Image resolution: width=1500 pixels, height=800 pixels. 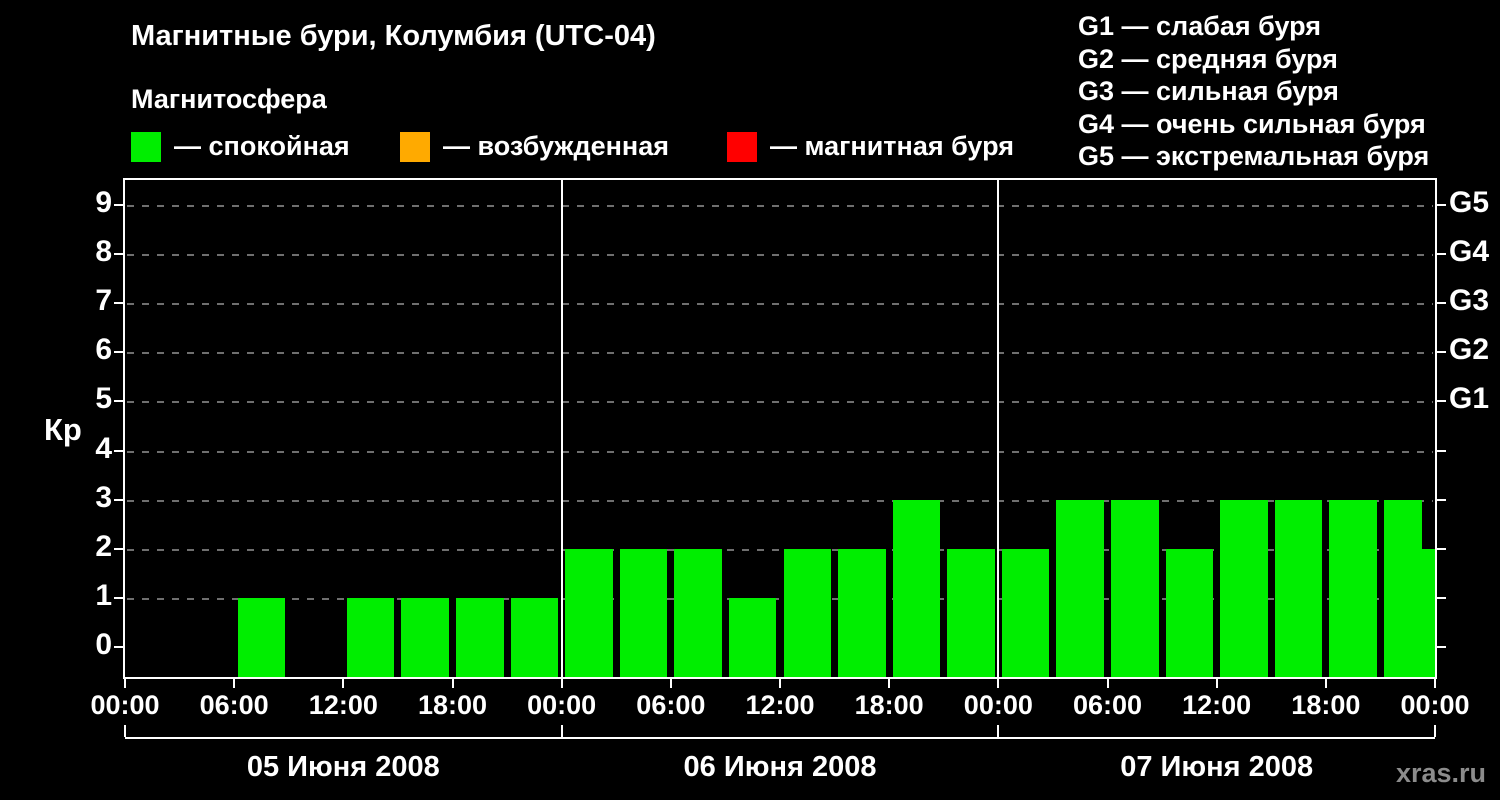 I want to click on y-tick-label-9: 9, so click(x=103, y=202).